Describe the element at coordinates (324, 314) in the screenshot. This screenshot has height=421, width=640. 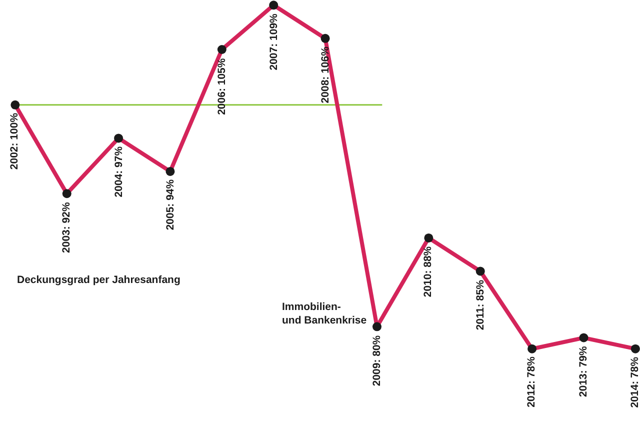
I see `annotation: Immobilien- und Bankenkrise` at that location.